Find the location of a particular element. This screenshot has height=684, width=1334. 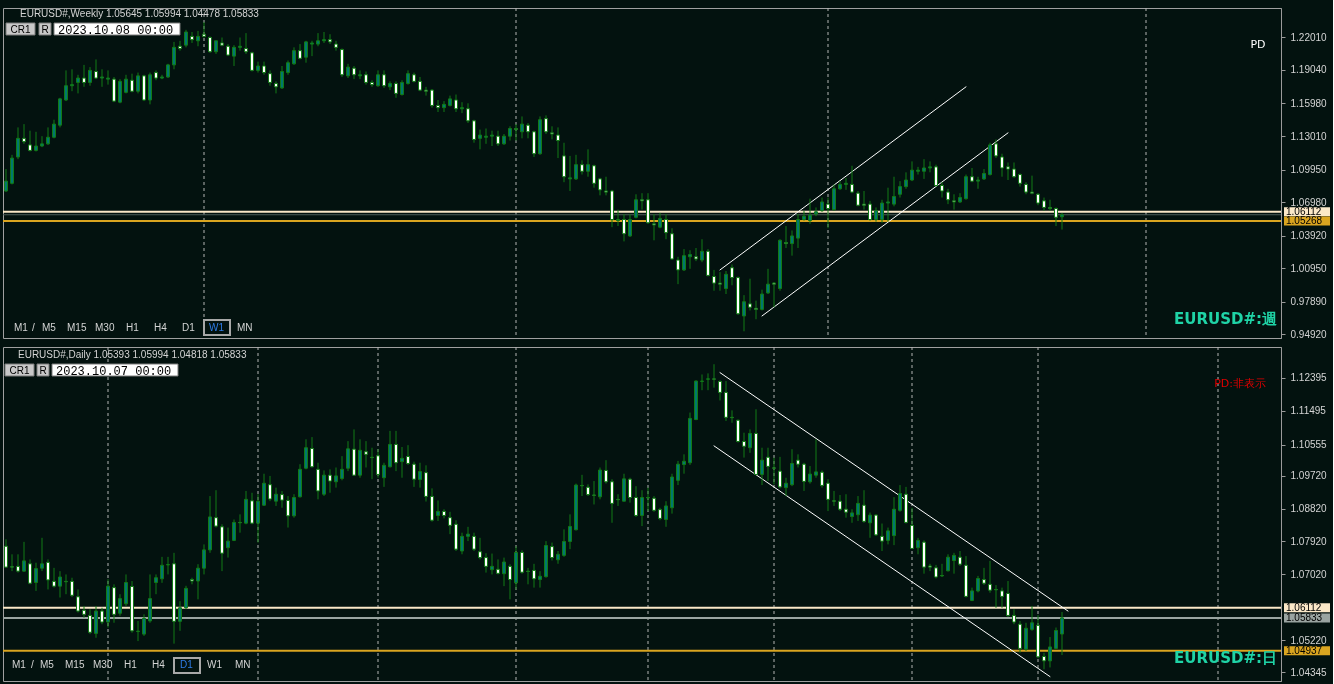

ref-line-label: 1.05268 is located at coordinates (1304, 220).